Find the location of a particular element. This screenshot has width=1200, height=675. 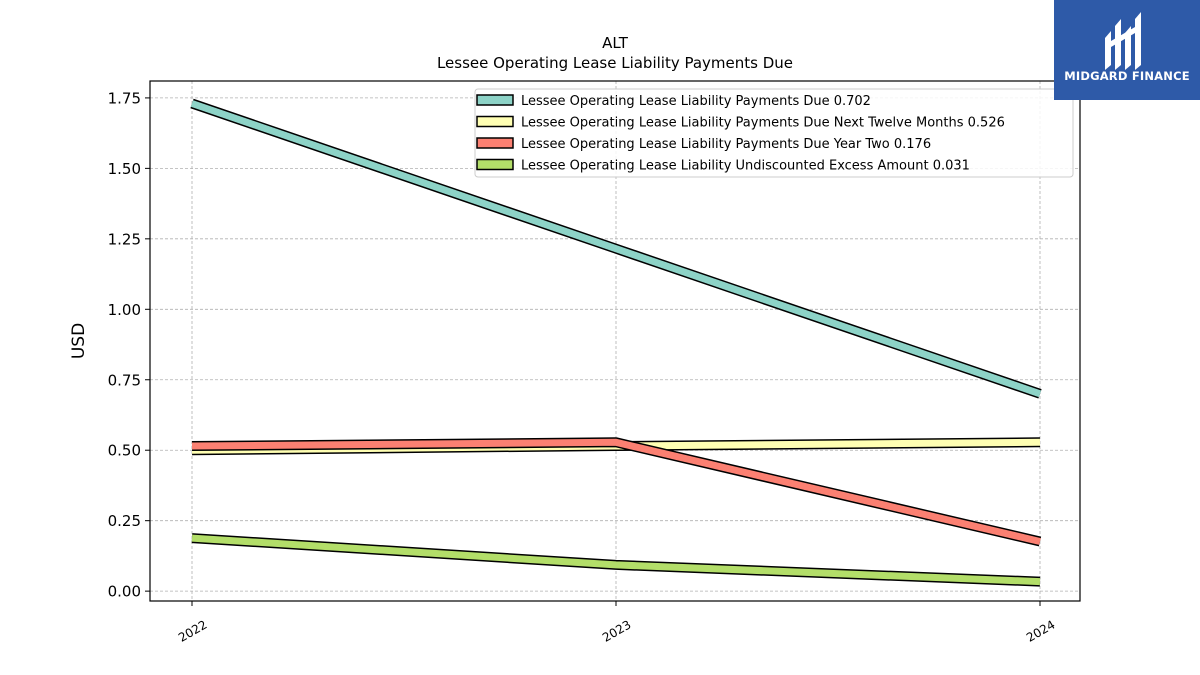

x-axis: 2022 2023 2024 is located at coordinates (617, 623).